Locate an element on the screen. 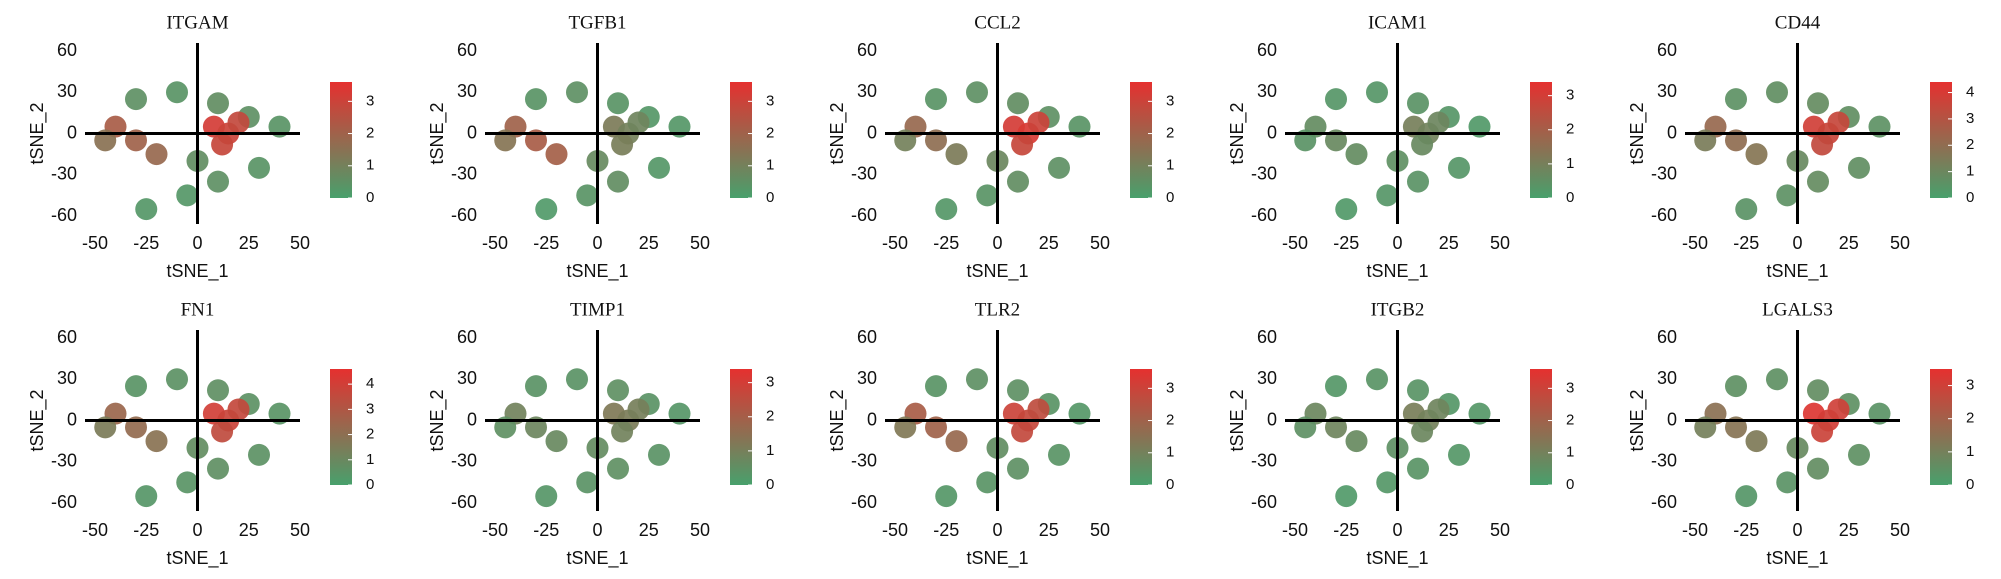 This screenshot has width=2001, height=579. chart-title: ITGAM is located at coordinates (197, 22).